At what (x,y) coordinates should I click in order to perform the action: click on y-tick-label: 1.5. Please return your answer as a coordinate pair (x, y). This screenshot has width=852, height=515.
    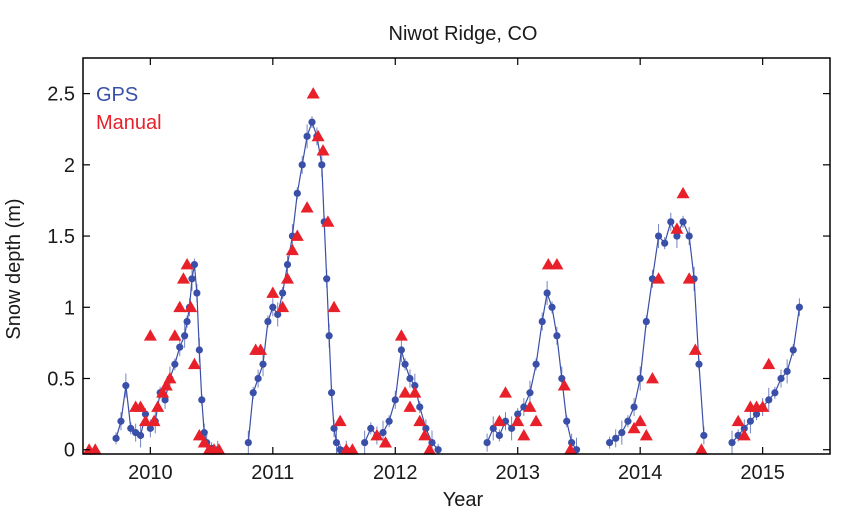
    Looking at the image, I should click on (61, 237).